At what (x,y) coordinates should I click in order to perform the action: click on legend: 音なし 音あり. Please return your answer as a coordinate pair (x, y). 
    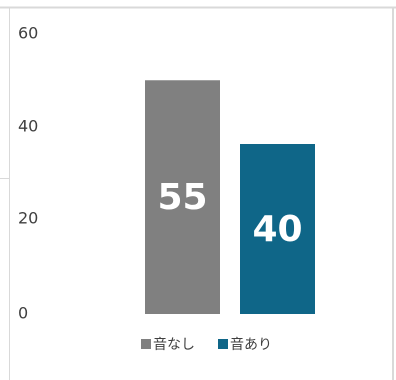
    Looking at the image, I should click on (206, 344).